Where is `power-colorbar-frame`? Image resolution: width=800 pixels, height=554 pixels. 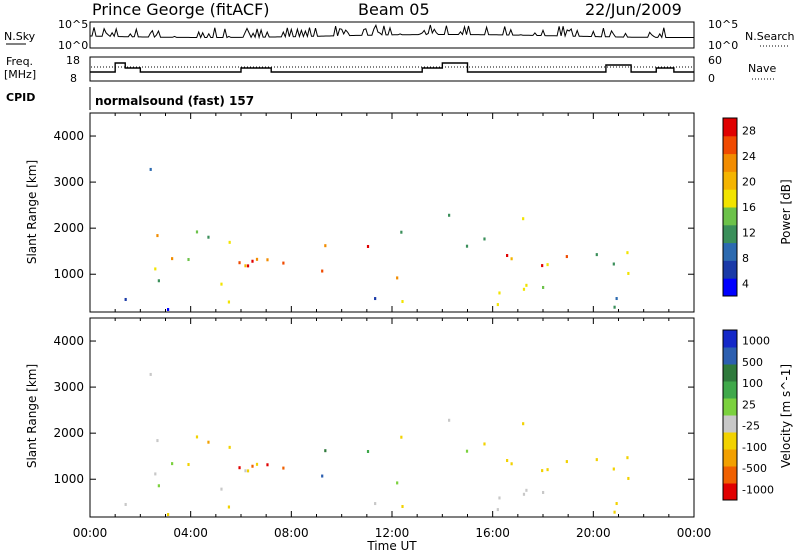
power-colorbar-frame is located at coordinates (730, 207).